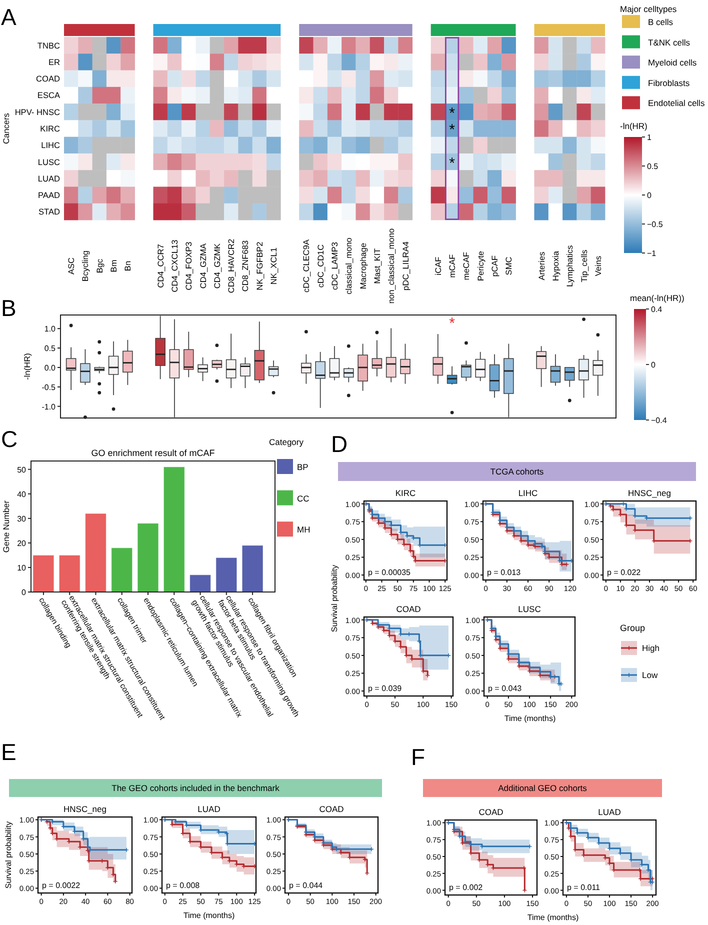 The image size is (708, 925). Describe the element at coordinates (174, 265) in the screenshot. I see `x-tick-label: CD4_CXCL13` at that location.